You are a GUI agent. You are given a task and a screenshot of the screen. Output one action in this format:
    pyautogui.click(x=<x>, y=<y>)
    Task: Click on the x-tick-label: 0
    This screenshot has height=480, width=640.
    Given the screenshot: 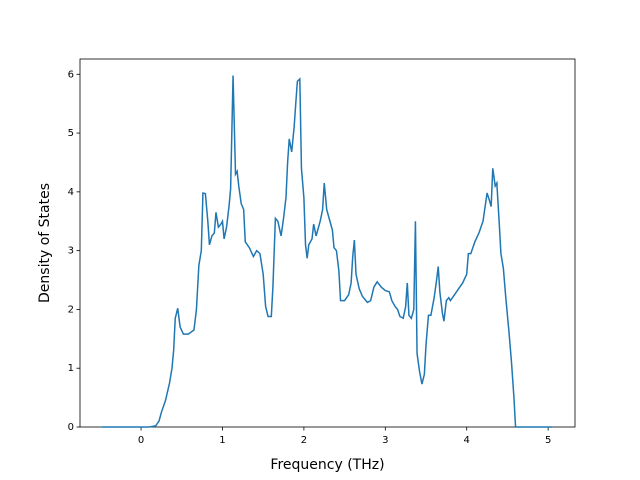 What is the action you would take?
    pyautogui.click(x=141, y=440)
    